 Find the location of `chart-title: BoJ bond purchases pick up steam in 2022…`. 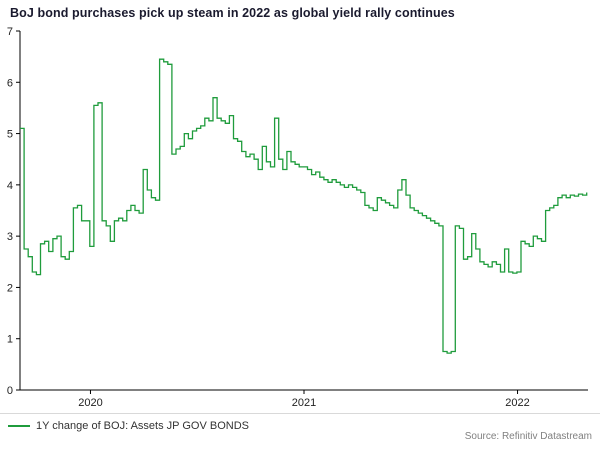

chart-title: BoJ bond purchases pick up steam in 2022… is located at coordinates (232, 13).